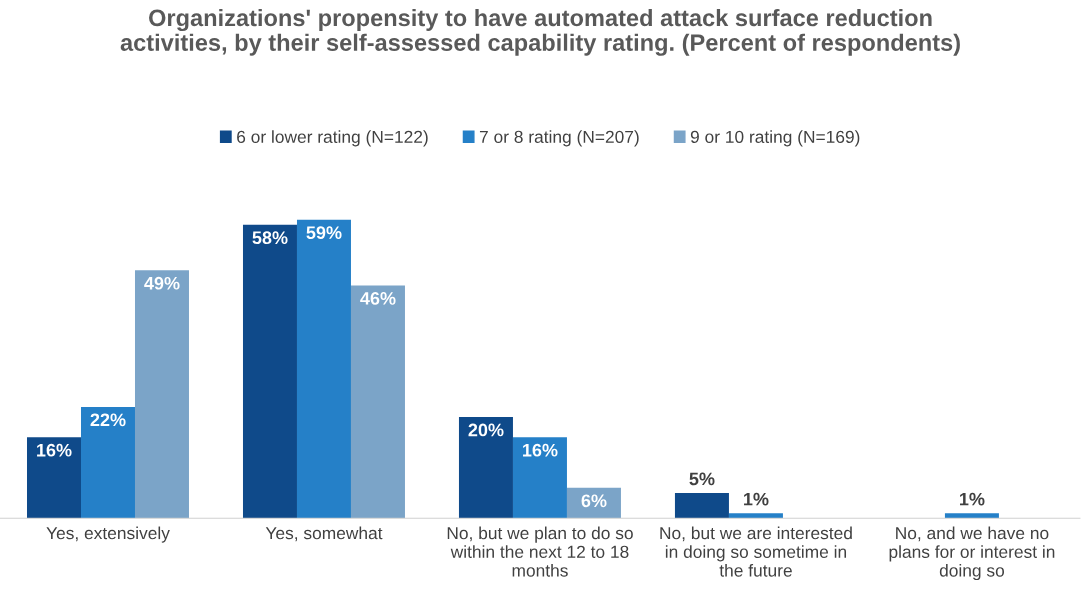  What do you see at coordinates (486, 430) in the screenshot?
I see `data-label: 20%` at bounding box center [486, 430].